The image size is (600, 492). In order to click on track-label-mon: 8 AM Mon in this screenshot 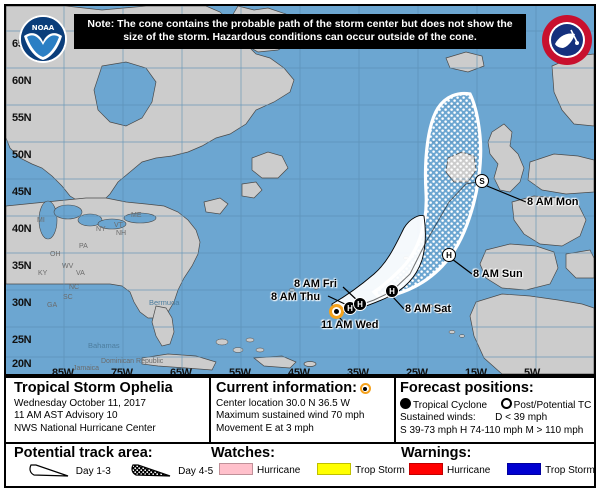, I will do `click(553, 202)`.